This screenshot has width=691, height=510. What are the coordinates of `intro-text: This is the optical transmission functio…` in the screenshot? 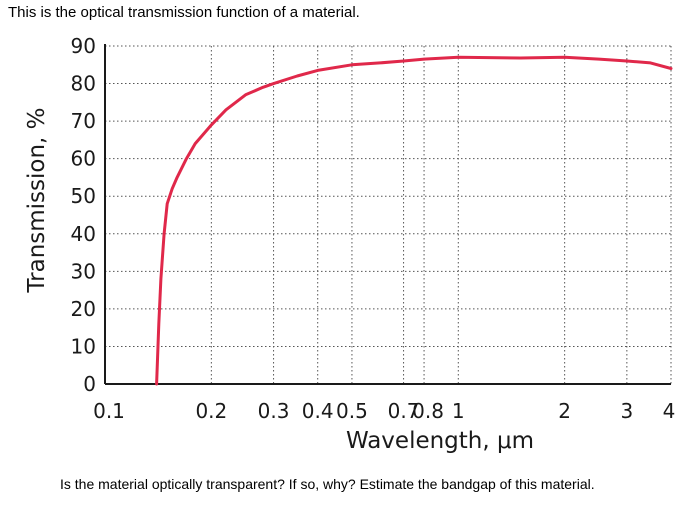 It's located at (184, 12).